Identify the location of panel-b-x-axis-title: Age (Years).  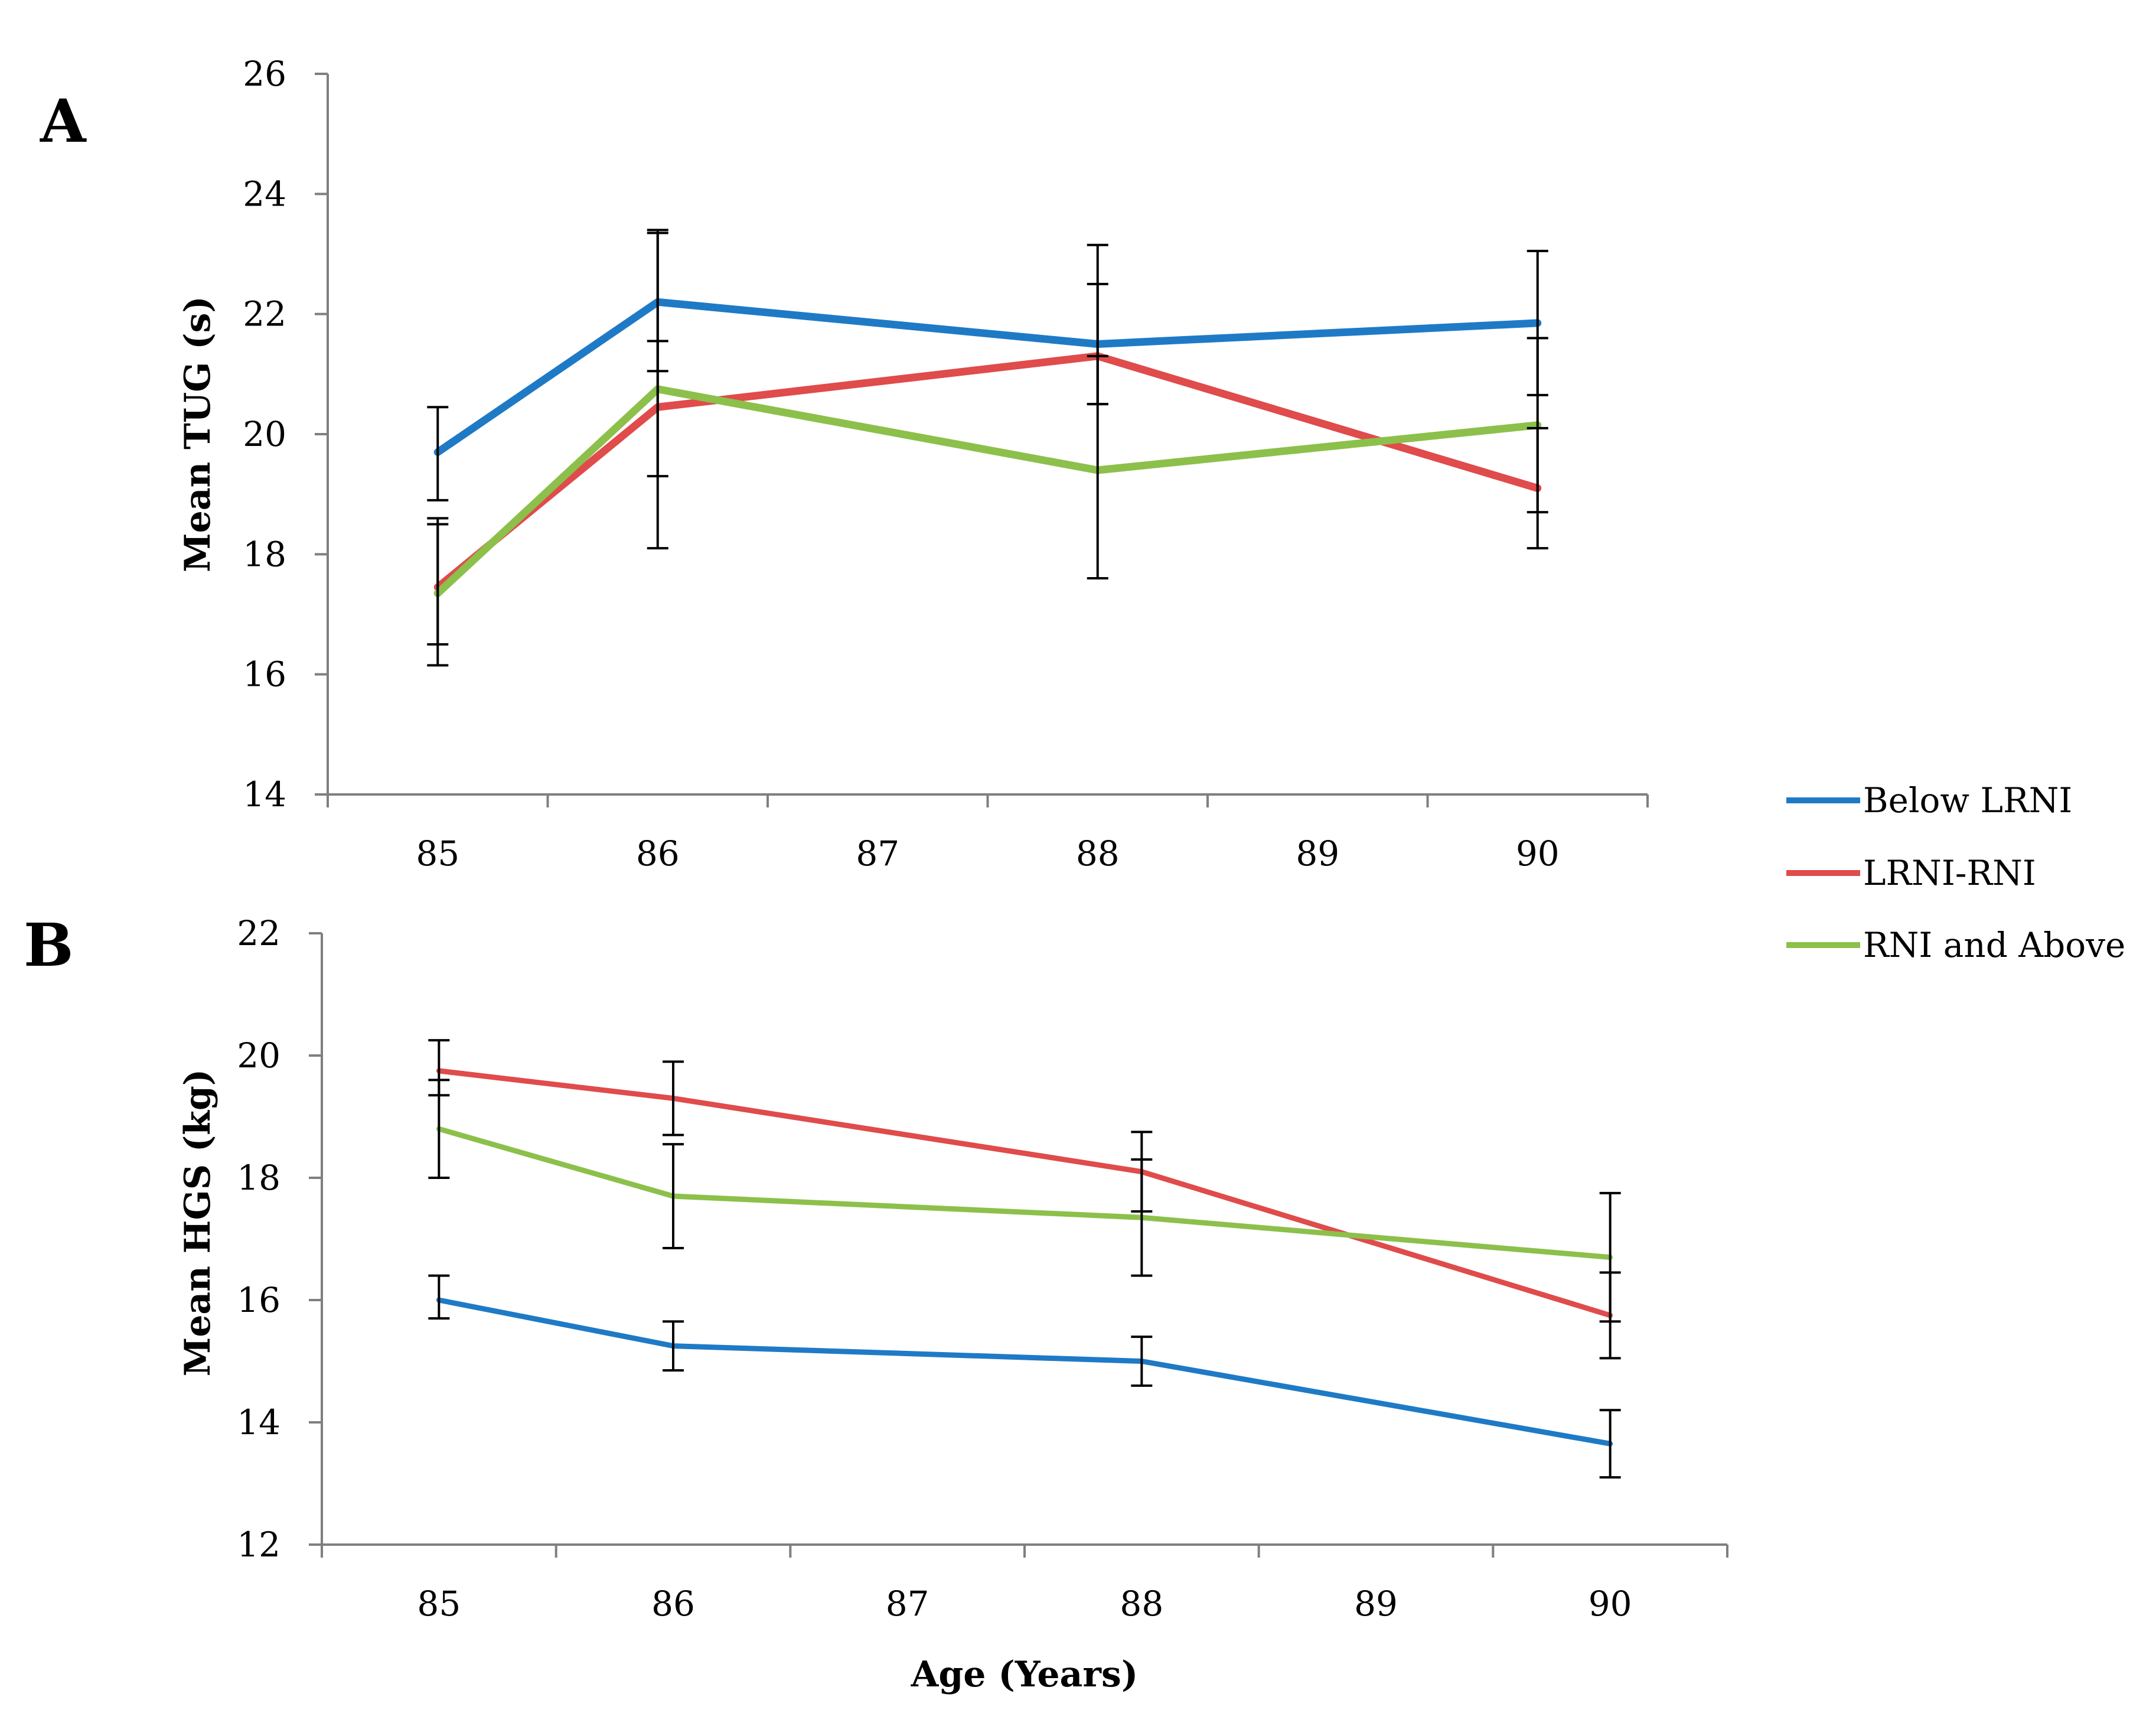
(1024, 1675).